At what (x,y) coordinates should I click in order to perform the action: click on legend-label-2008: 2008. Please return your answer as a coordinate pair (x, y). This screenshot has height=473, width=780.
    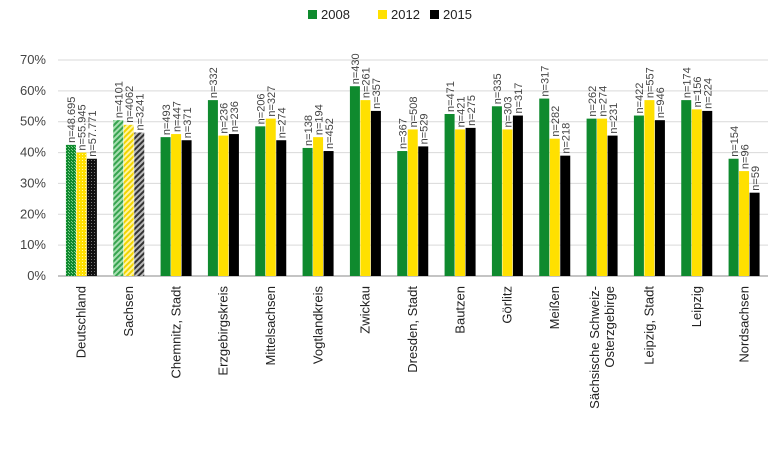
    Looking at the image, I should click on (335, 14).